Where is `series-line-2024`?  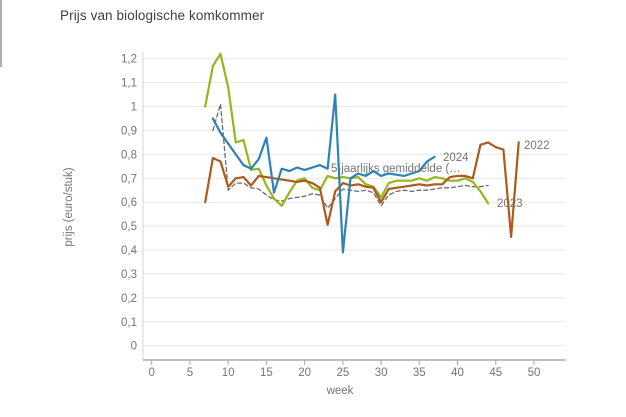
series-line-2024 is located at coordinates (323, 173).